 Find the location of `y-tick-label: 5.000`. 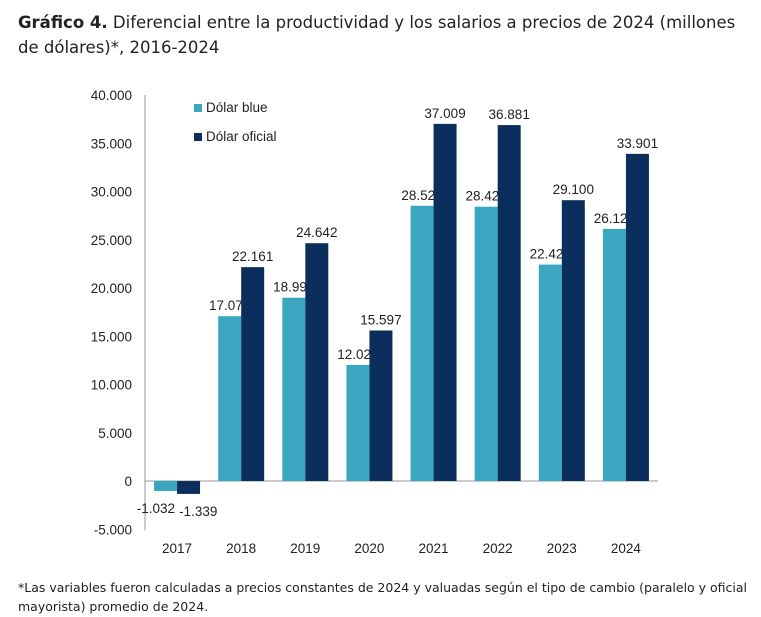

y-tick-label: 5.000 is located at coordinates (115, 433).